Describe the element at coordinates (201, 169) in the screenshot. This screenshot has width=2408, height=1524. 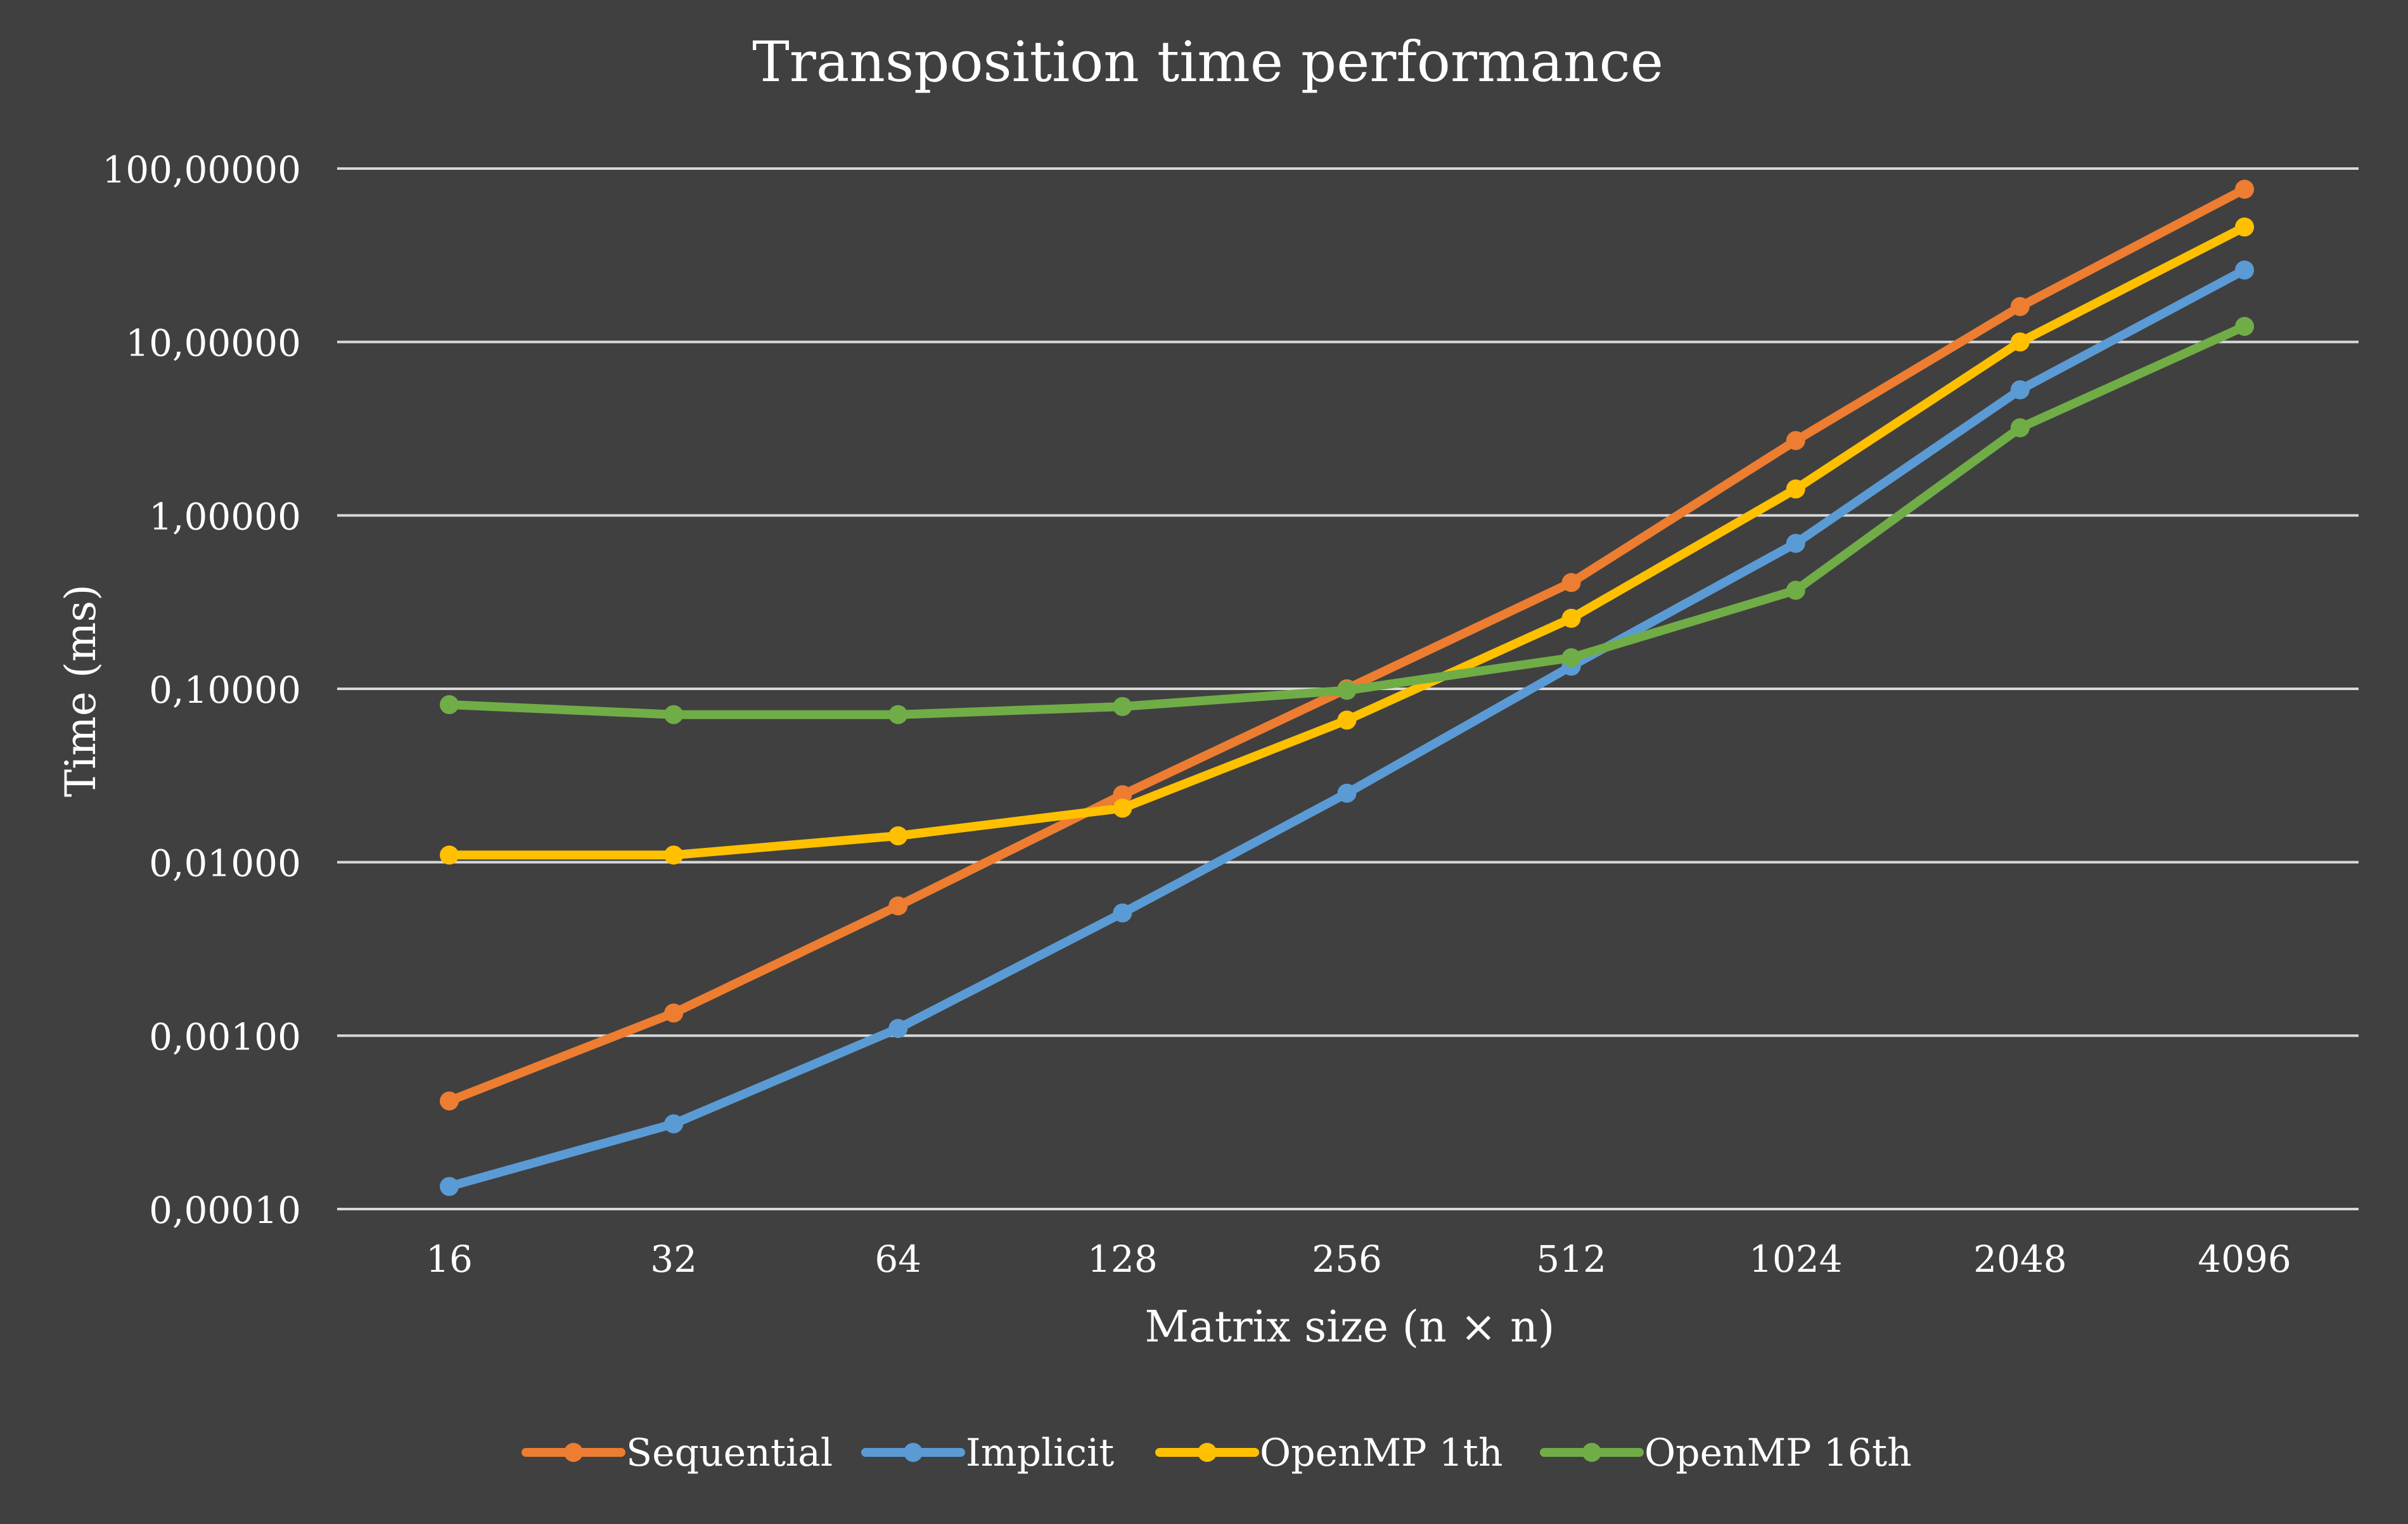
I see `y-tick-label: 100,00000` at that location.